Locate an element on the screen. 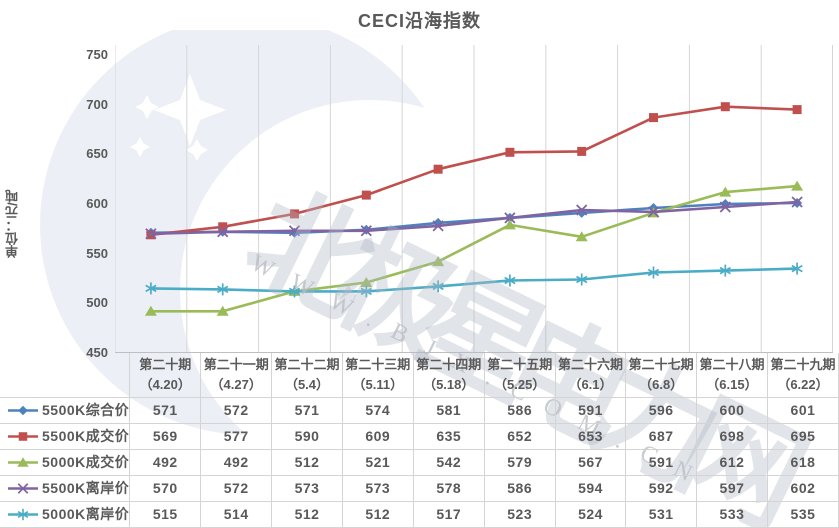 Image resolution: width=839 pixels, height=528 pixels. value-cell: 592 is located at coordinates (661, 488).